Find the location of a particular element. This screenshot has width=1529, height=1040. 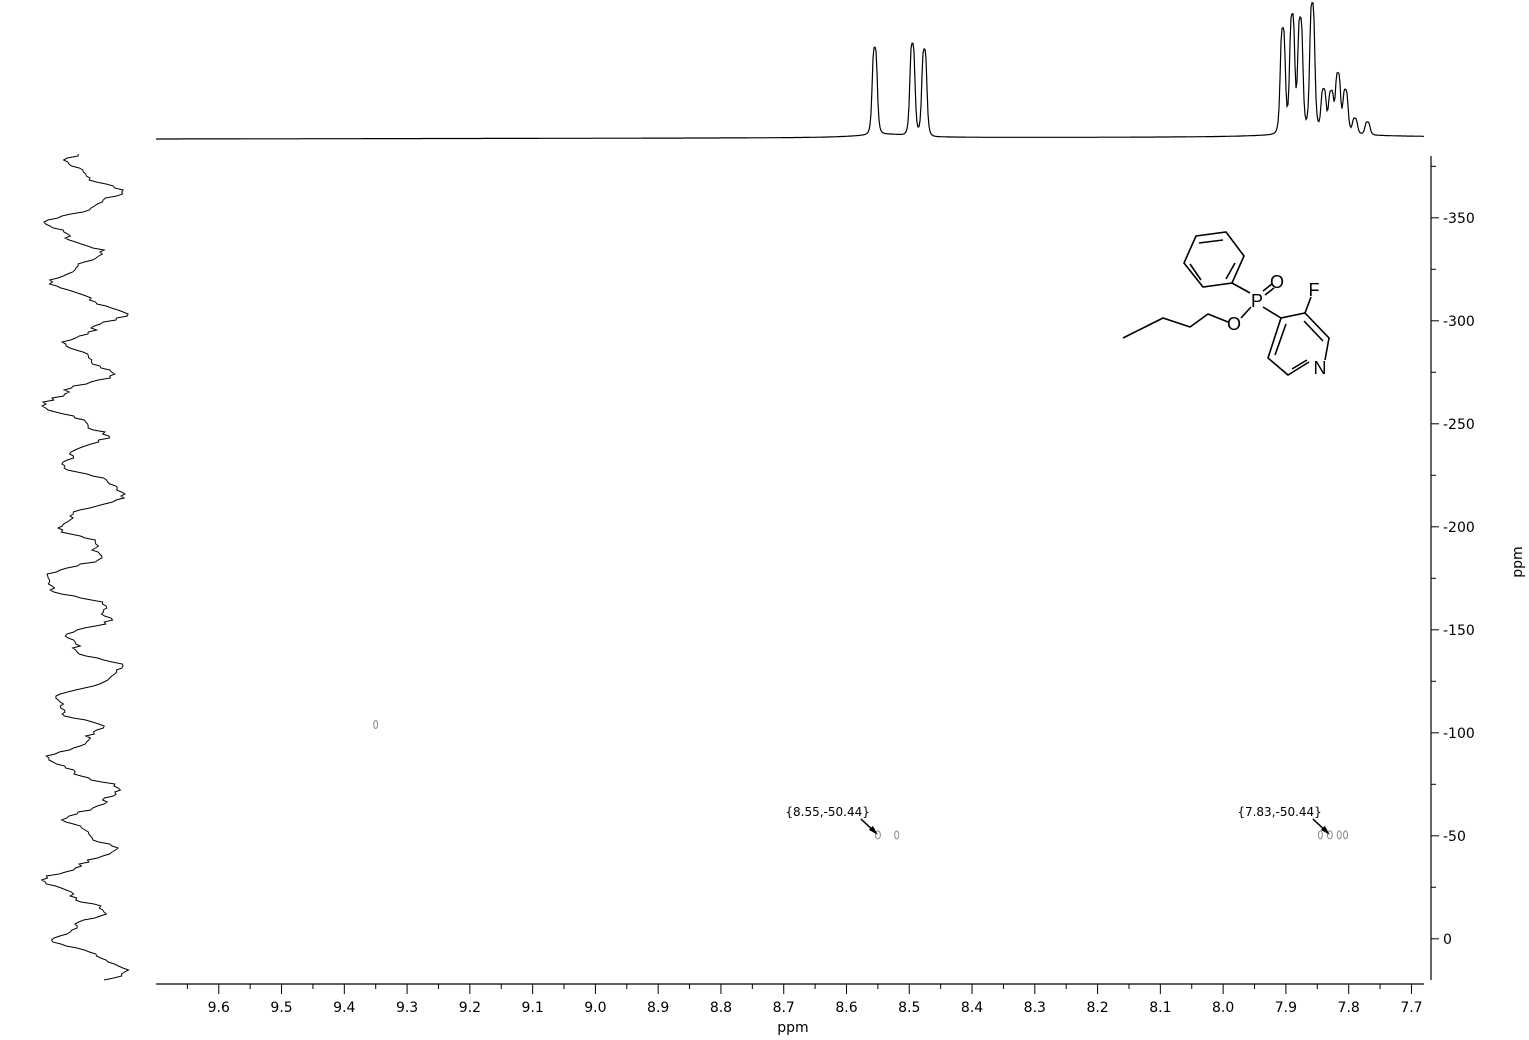

y-tick-label: -200 is located at coordinates (1459, 528).